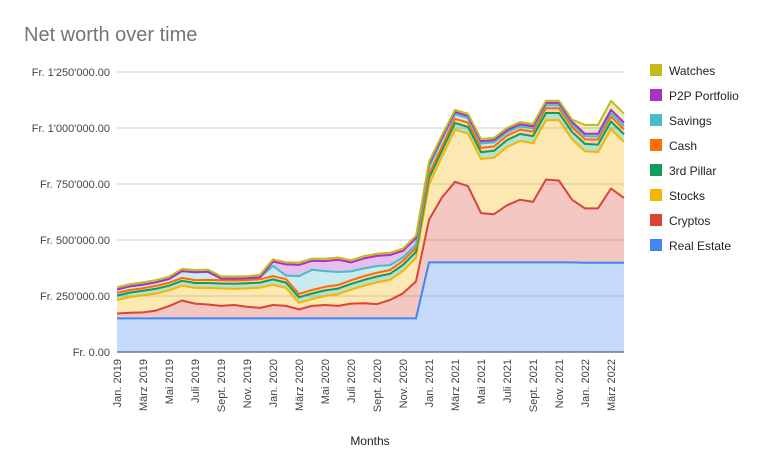 The image size is (766, 473). Describe the element at coordinates (687, 196) in the screenshot. I see `legend-label-stocks: Stocks` at that location.